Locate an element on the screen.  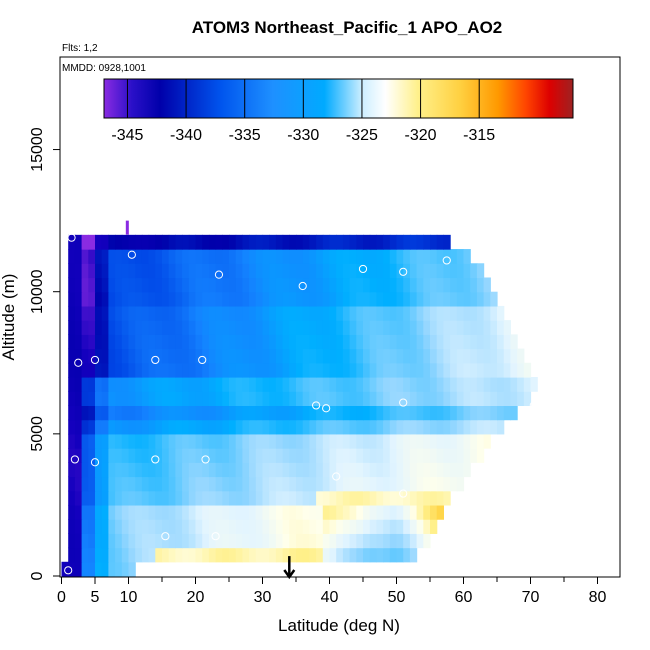
x-tick-label: 20 is located at coordinates (196, 597).